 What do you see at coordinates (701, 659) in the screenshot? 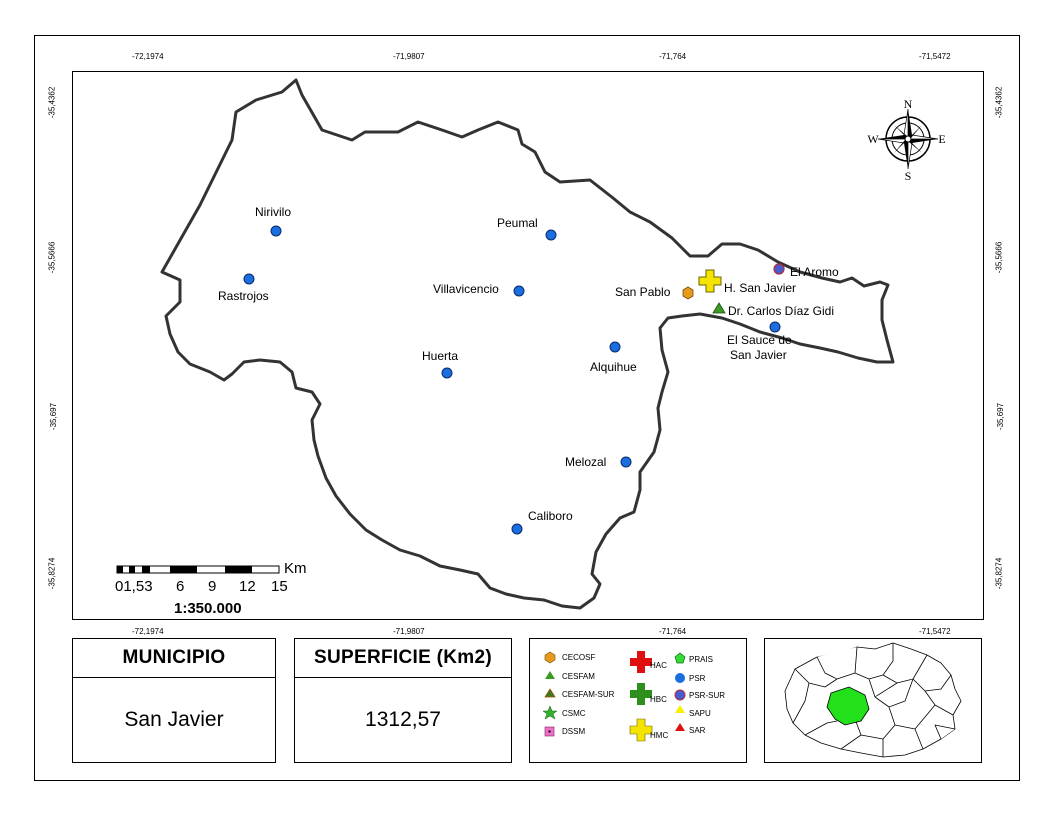
I see `legend-prais-label: PRAIS` at bounding box center [701, 659].